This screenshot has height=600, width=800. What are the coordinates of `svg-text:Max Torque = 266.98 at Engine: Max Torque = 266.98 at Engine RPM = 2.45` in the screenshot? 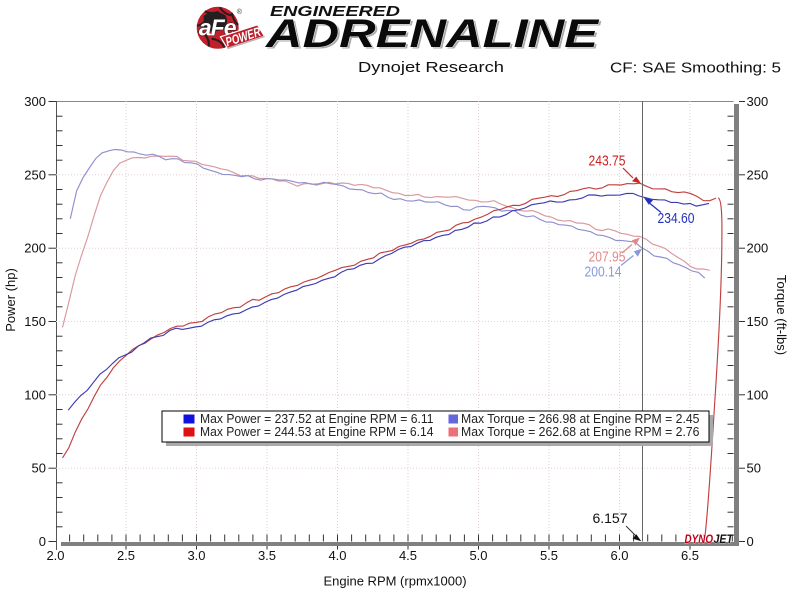 It's located at (580, 418).